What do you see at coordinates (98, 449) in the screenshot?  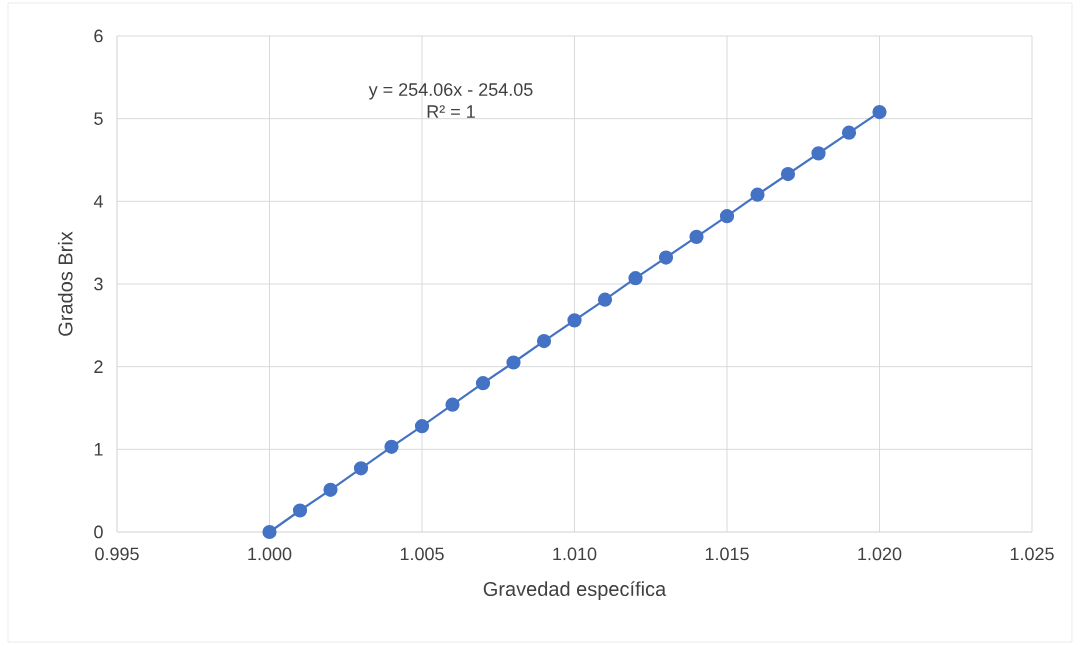 I see `y-tick-label: 1` at bounding box center [98, 449].